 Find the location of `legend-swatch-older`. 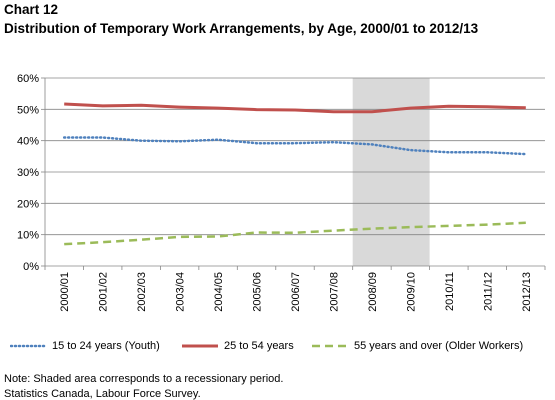

legend-swatch-older is located at coordinates (330, 346).